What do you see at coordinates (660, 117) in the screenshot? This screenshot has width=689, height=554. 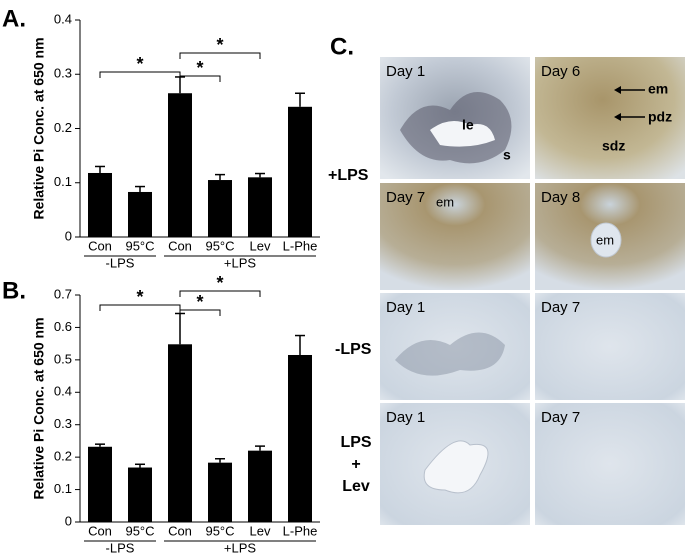 I see `annotation: pdz` at bounding box center [660, 117].